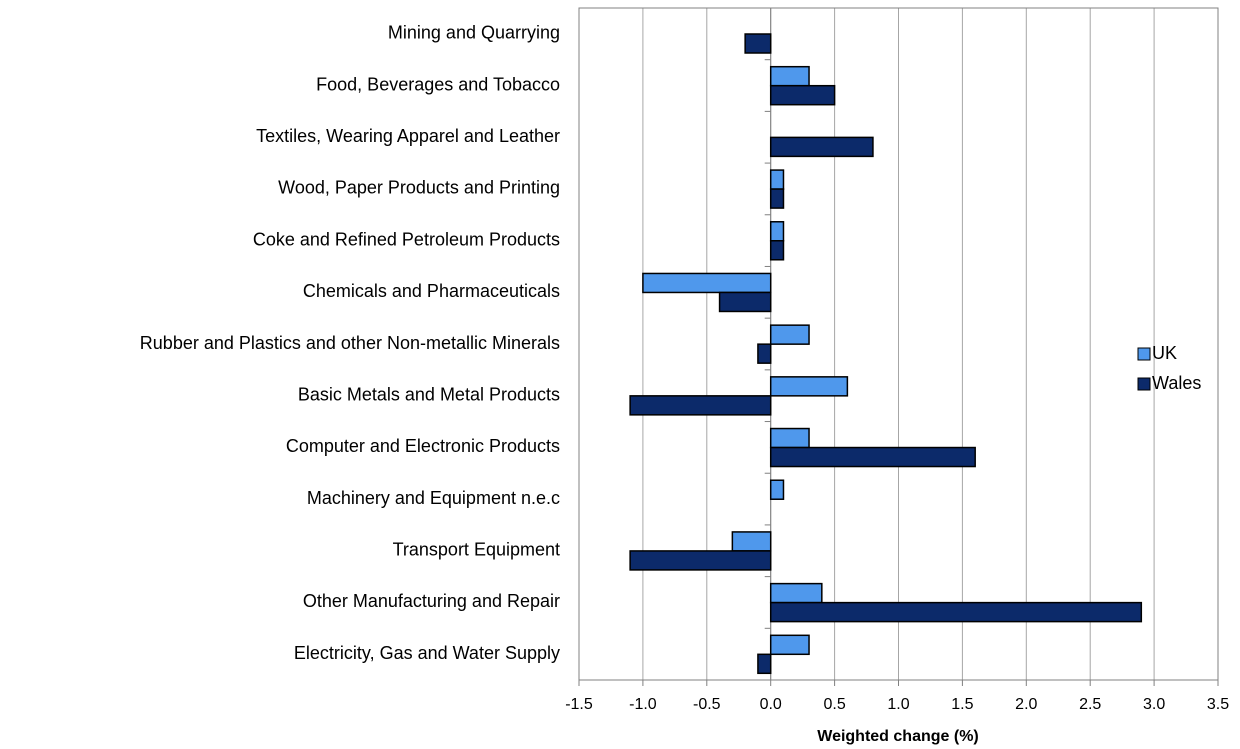 Image resolution: width=1240 pixels, height=749 pixels. I want to click on y-tick-label: Chemicals and Pharmaceuticals, so click(431, 291).